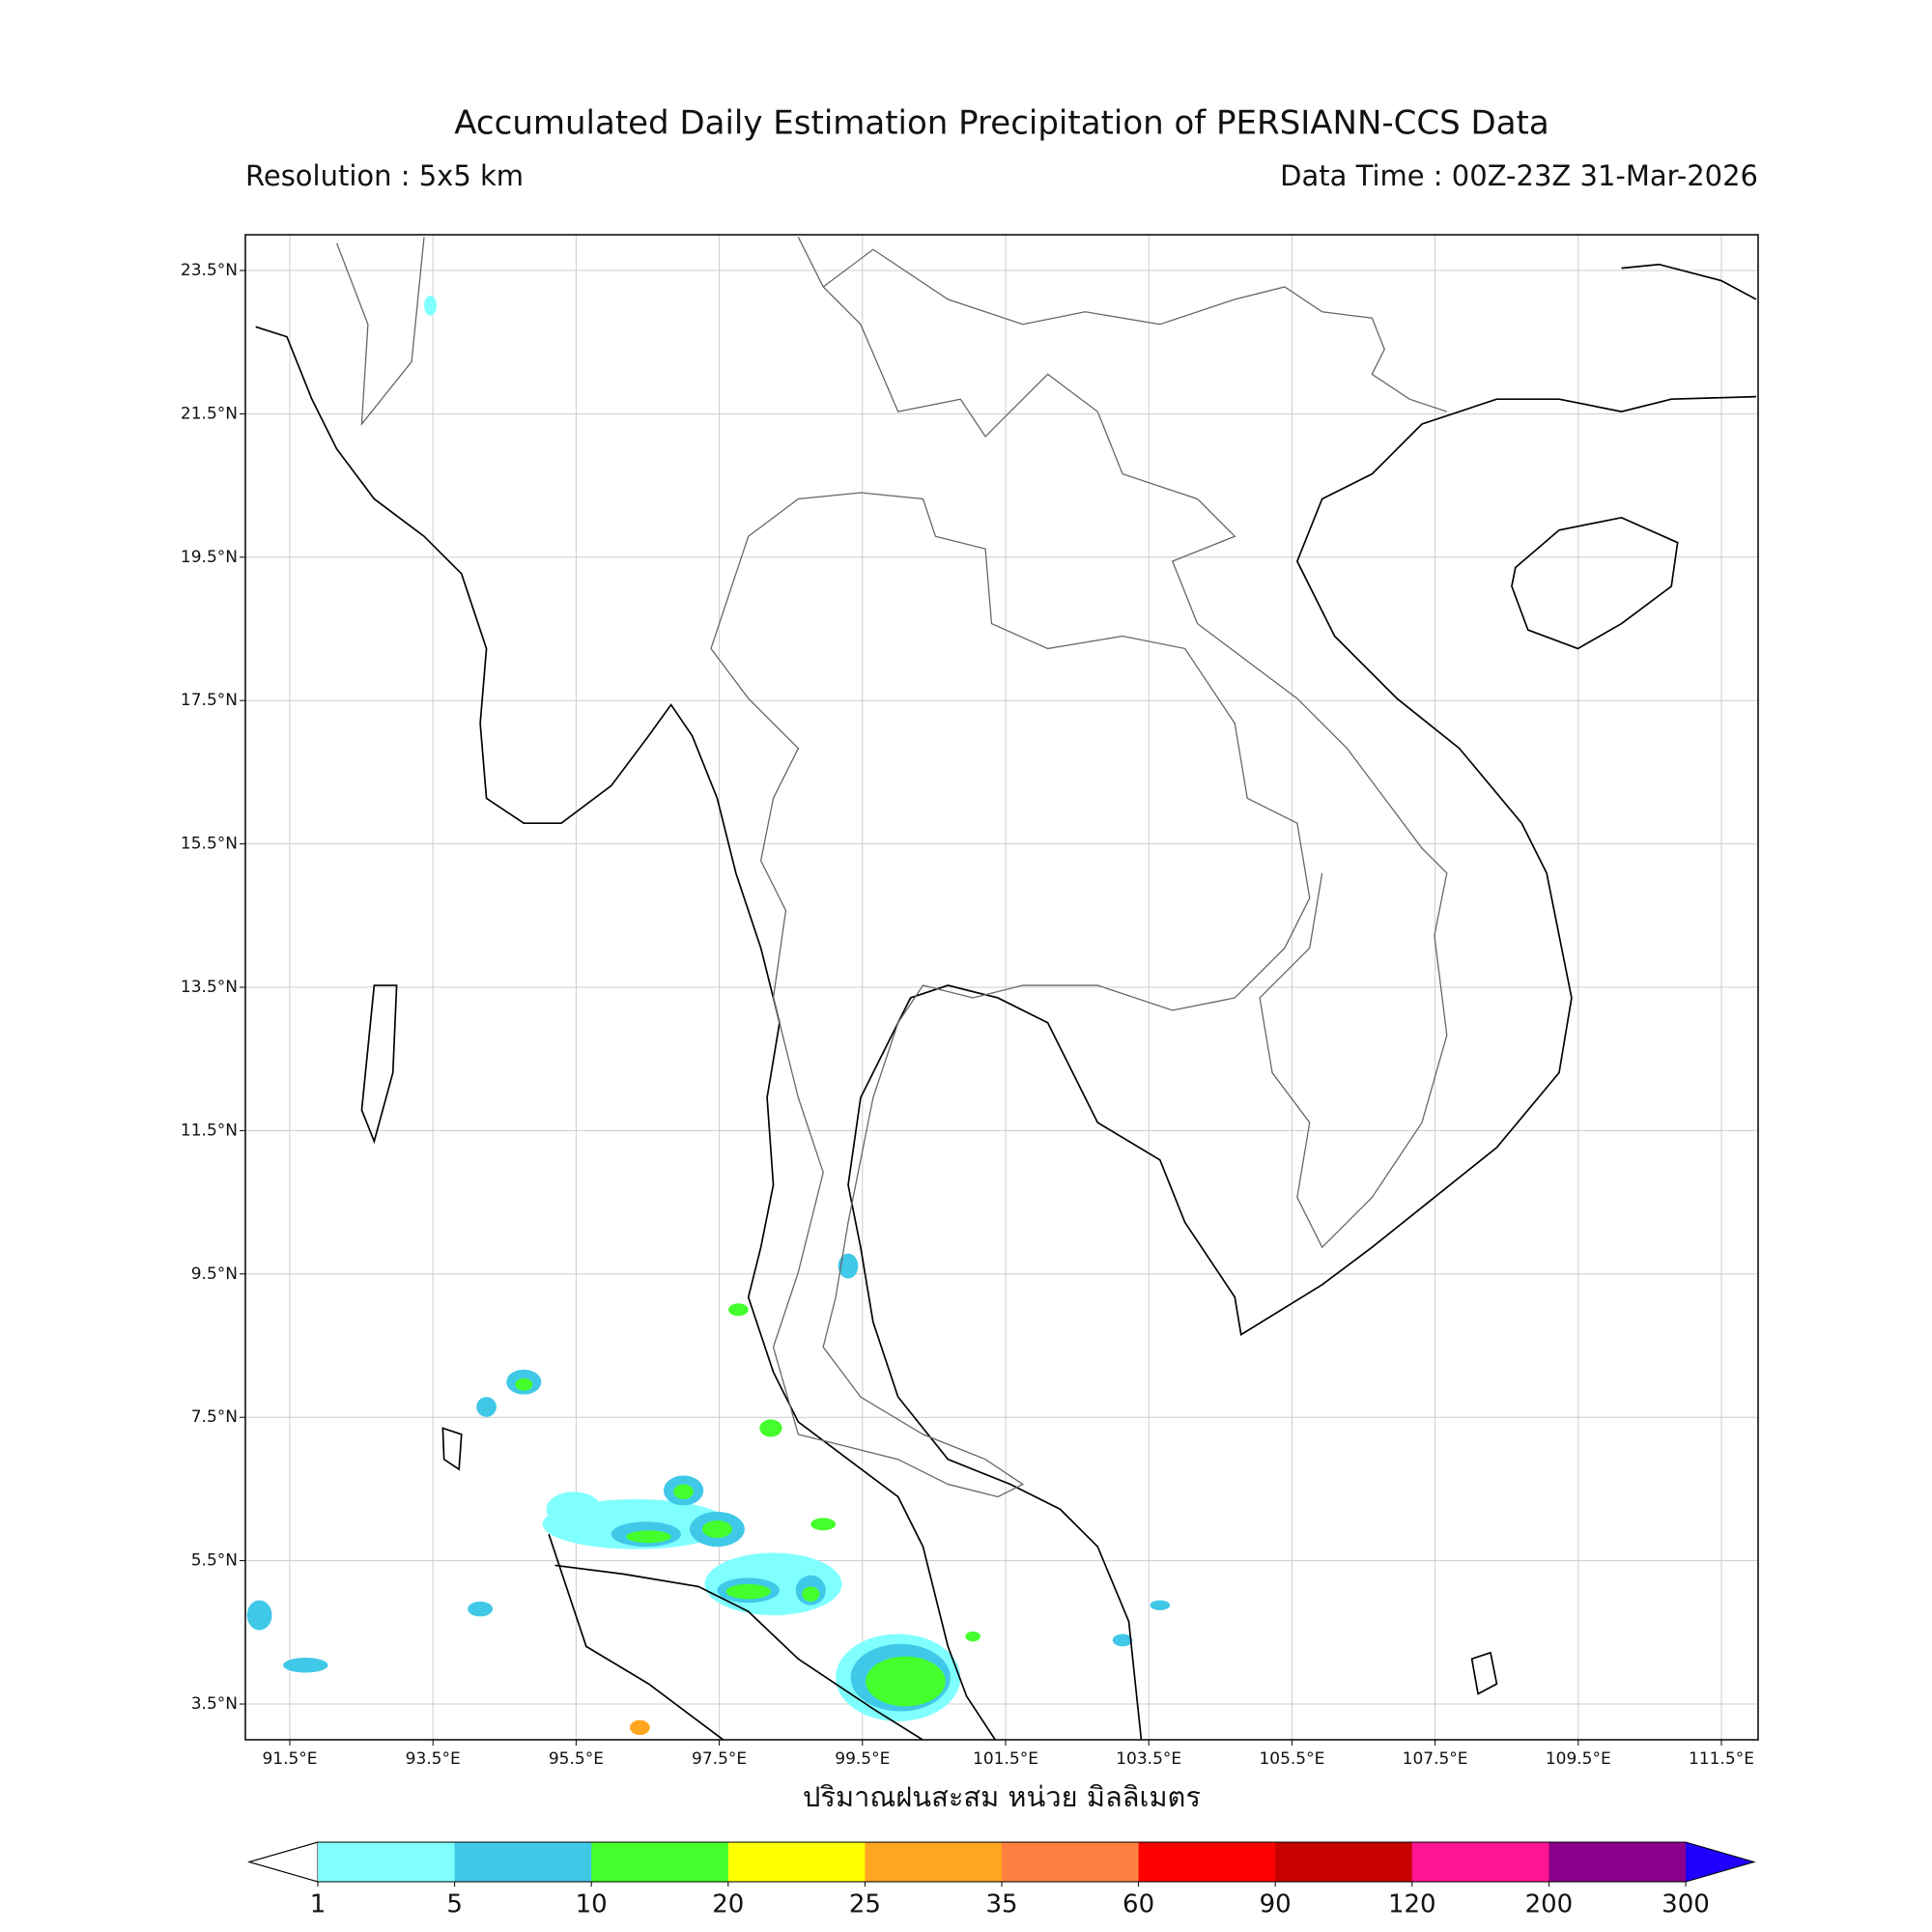  Describe the element at coordinates (209, 270) in the screenshot. I see `lat-tick-label: 23.5°N` at that location.